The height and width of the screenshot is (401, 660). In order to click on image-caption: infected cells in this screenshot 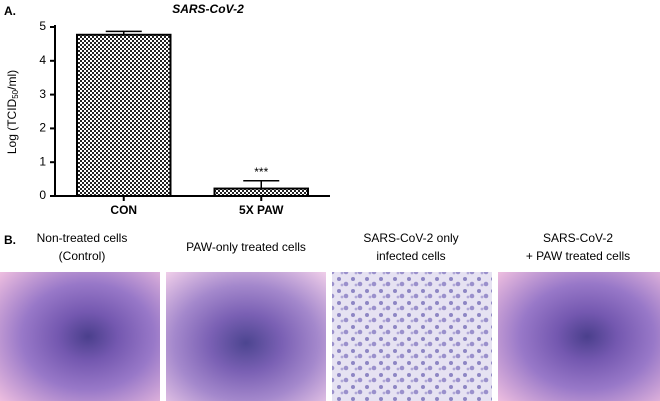, I will do `click(410, 256)`.